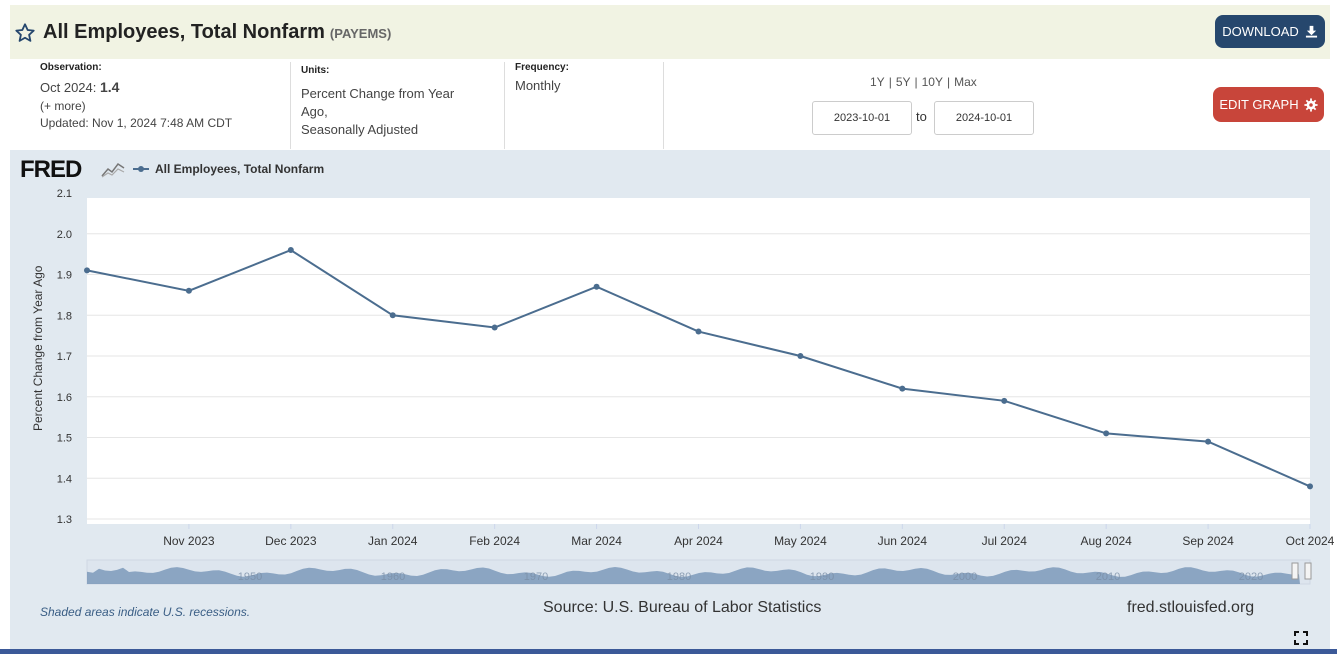  What do you see at coordinates (822, 577) in the screenshot?
I see `navigator-label: 1990` at bounding box center [822, 577].